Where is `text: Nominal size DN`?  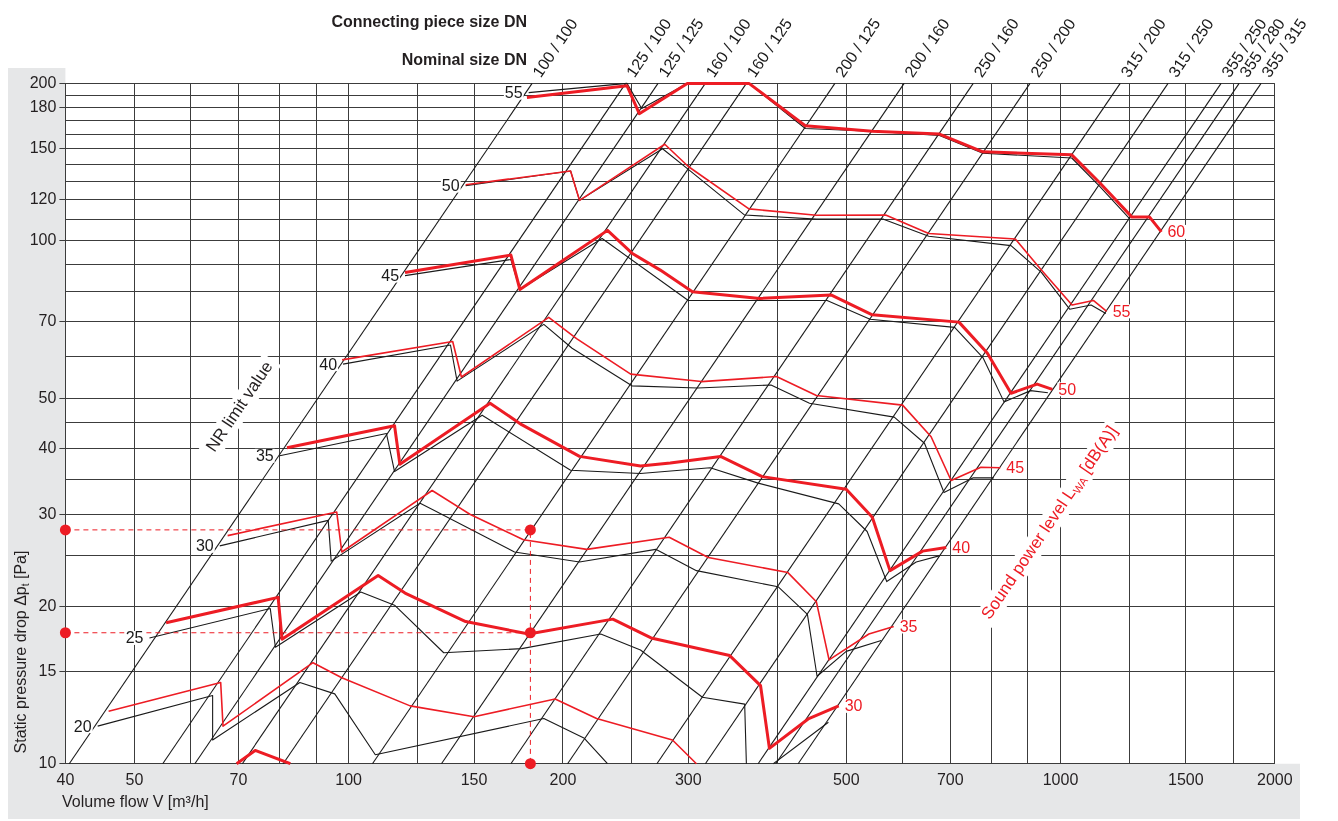
text: Nominal size DN is located at coordinates (464, 60).